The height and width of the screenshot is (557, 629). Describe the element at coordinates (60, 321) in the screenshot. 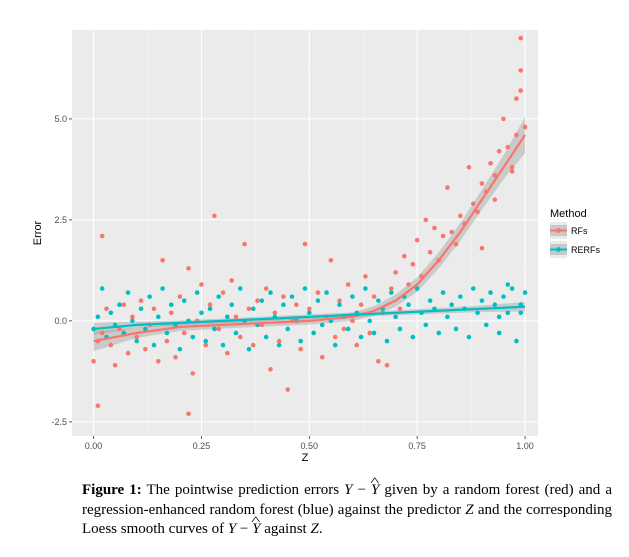

I see `y-tick-label: 0.0` at that location.